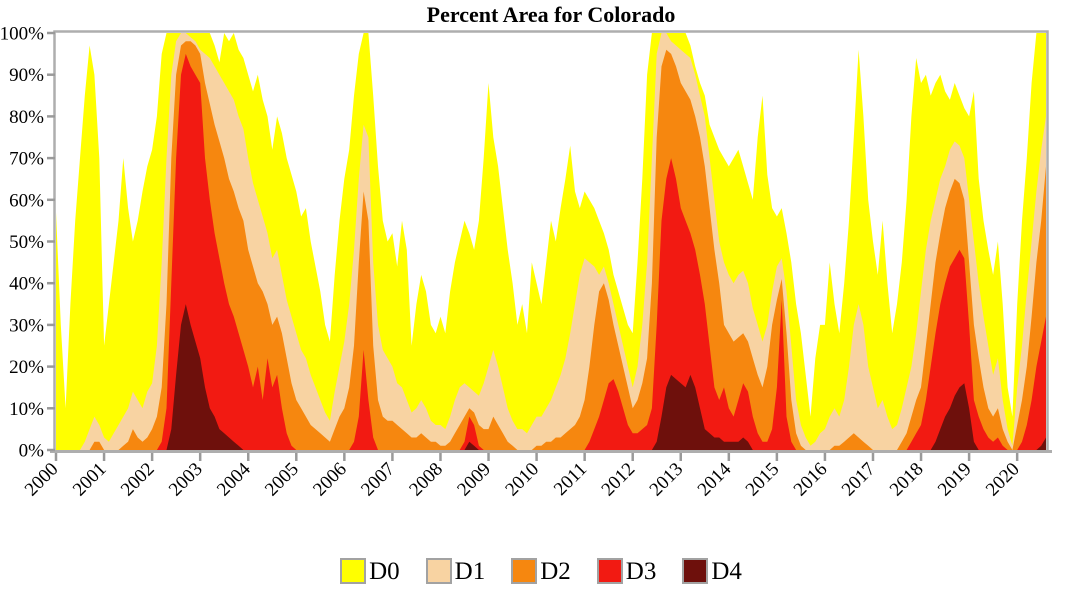 The width and height of the screenshot is (1082, 604). Describe the element at coordinates (26, 75) in the screenshot. I see `y-tick-label: 90%` at that location.